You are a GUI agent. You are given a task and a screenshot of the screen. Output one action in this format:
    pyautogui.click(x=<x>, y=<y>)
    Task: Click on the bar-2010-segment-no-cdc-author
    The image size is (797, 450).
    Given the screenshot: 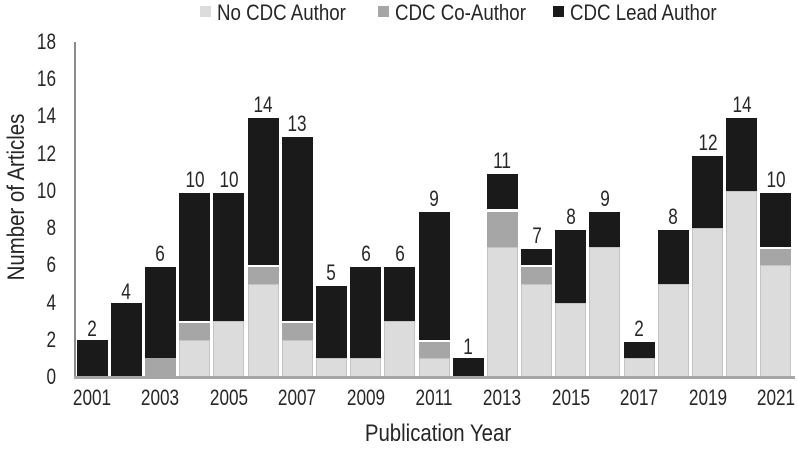 What is the action you would take?
    pyautogui.click(x=400, y=349)
    